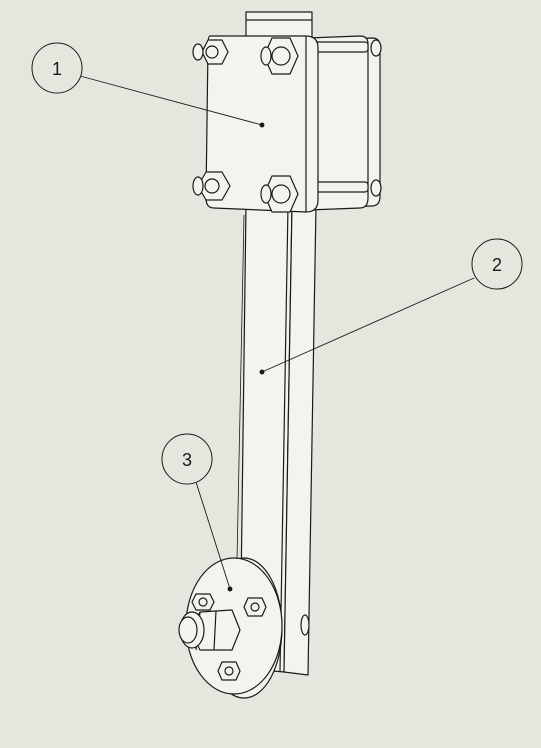 This screenshot has width=541, height=748. What do you see at coordinates (276, 440) in the screenshot?
I see `arm` at bounding box center [276, 440].